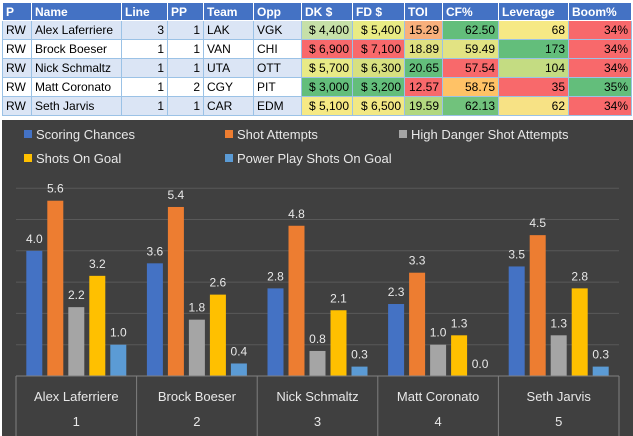  What do you see at coordinates (317, 421) in the screenshot?
I see `x-tick-index: 3` at bounding box center [317, 421].